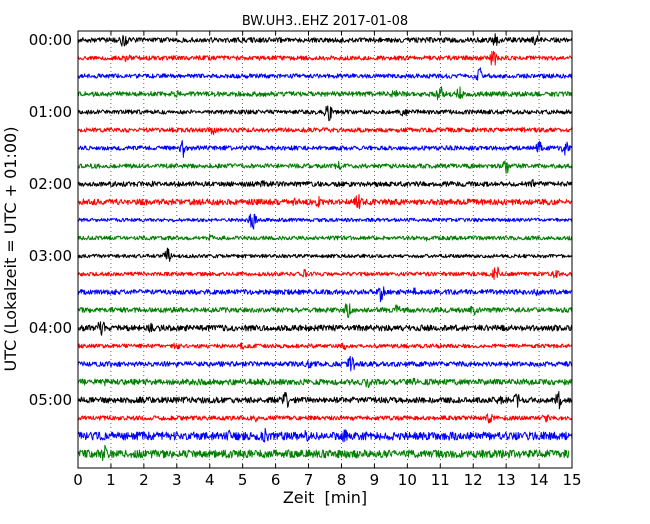 This screenshot has width=650, height=524. Describe the element at coordinates (276, 480) in the screenshot. I see `x-tick-label: 6` at that location.